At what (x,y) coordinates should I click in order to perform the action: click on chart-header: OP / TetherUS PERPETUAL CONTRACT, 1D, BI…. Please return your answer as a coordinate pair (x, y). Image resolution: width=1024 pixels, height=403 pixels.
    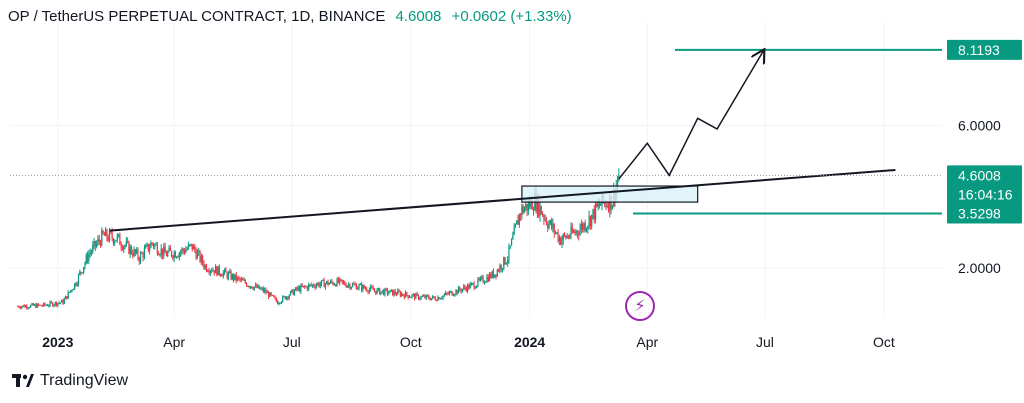
    Looking at the image, I should click on (290, 16).